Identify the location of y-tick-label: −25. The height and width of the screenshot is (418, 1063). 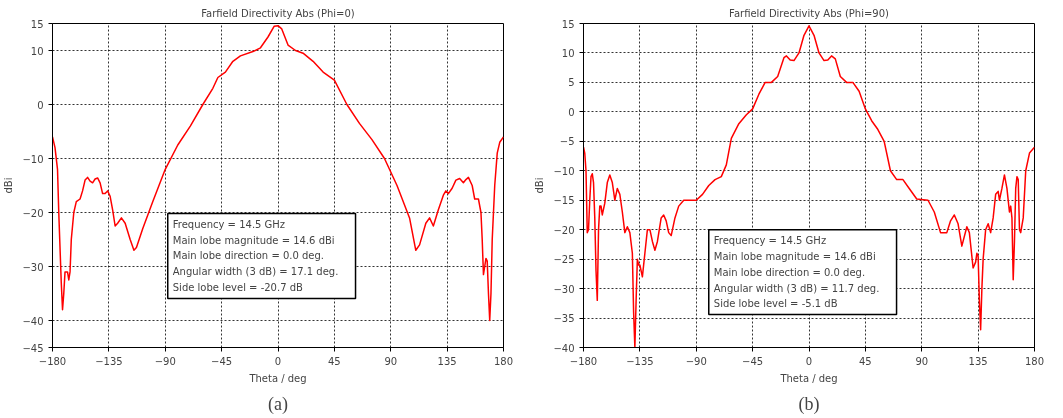
(564, 260).